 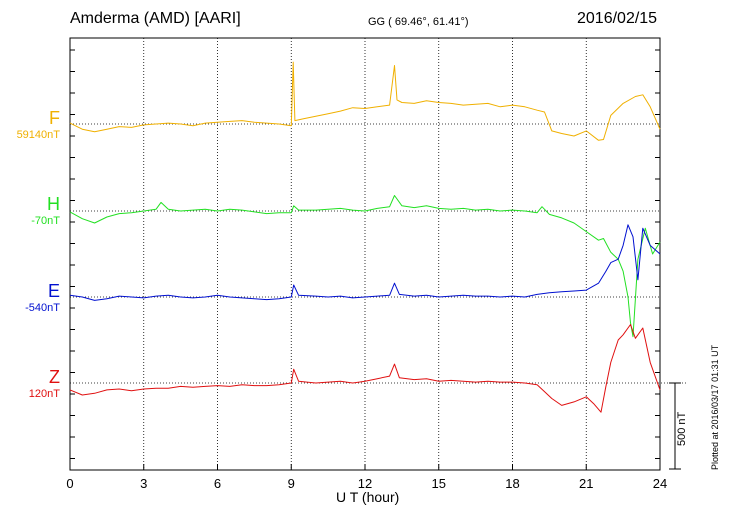 I want to click on x-tick-label: 24, so click(x=660, y=483).